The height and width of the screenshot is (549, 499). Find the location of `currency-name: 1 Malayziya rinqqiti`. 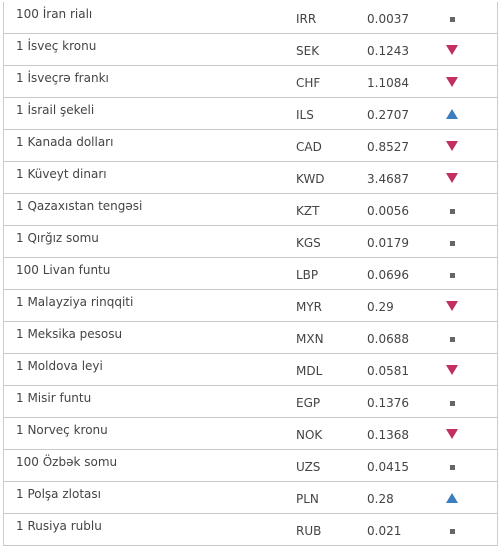

currency-name: 1 Malayziya rinqqiti is located at coordinates (75, 302).